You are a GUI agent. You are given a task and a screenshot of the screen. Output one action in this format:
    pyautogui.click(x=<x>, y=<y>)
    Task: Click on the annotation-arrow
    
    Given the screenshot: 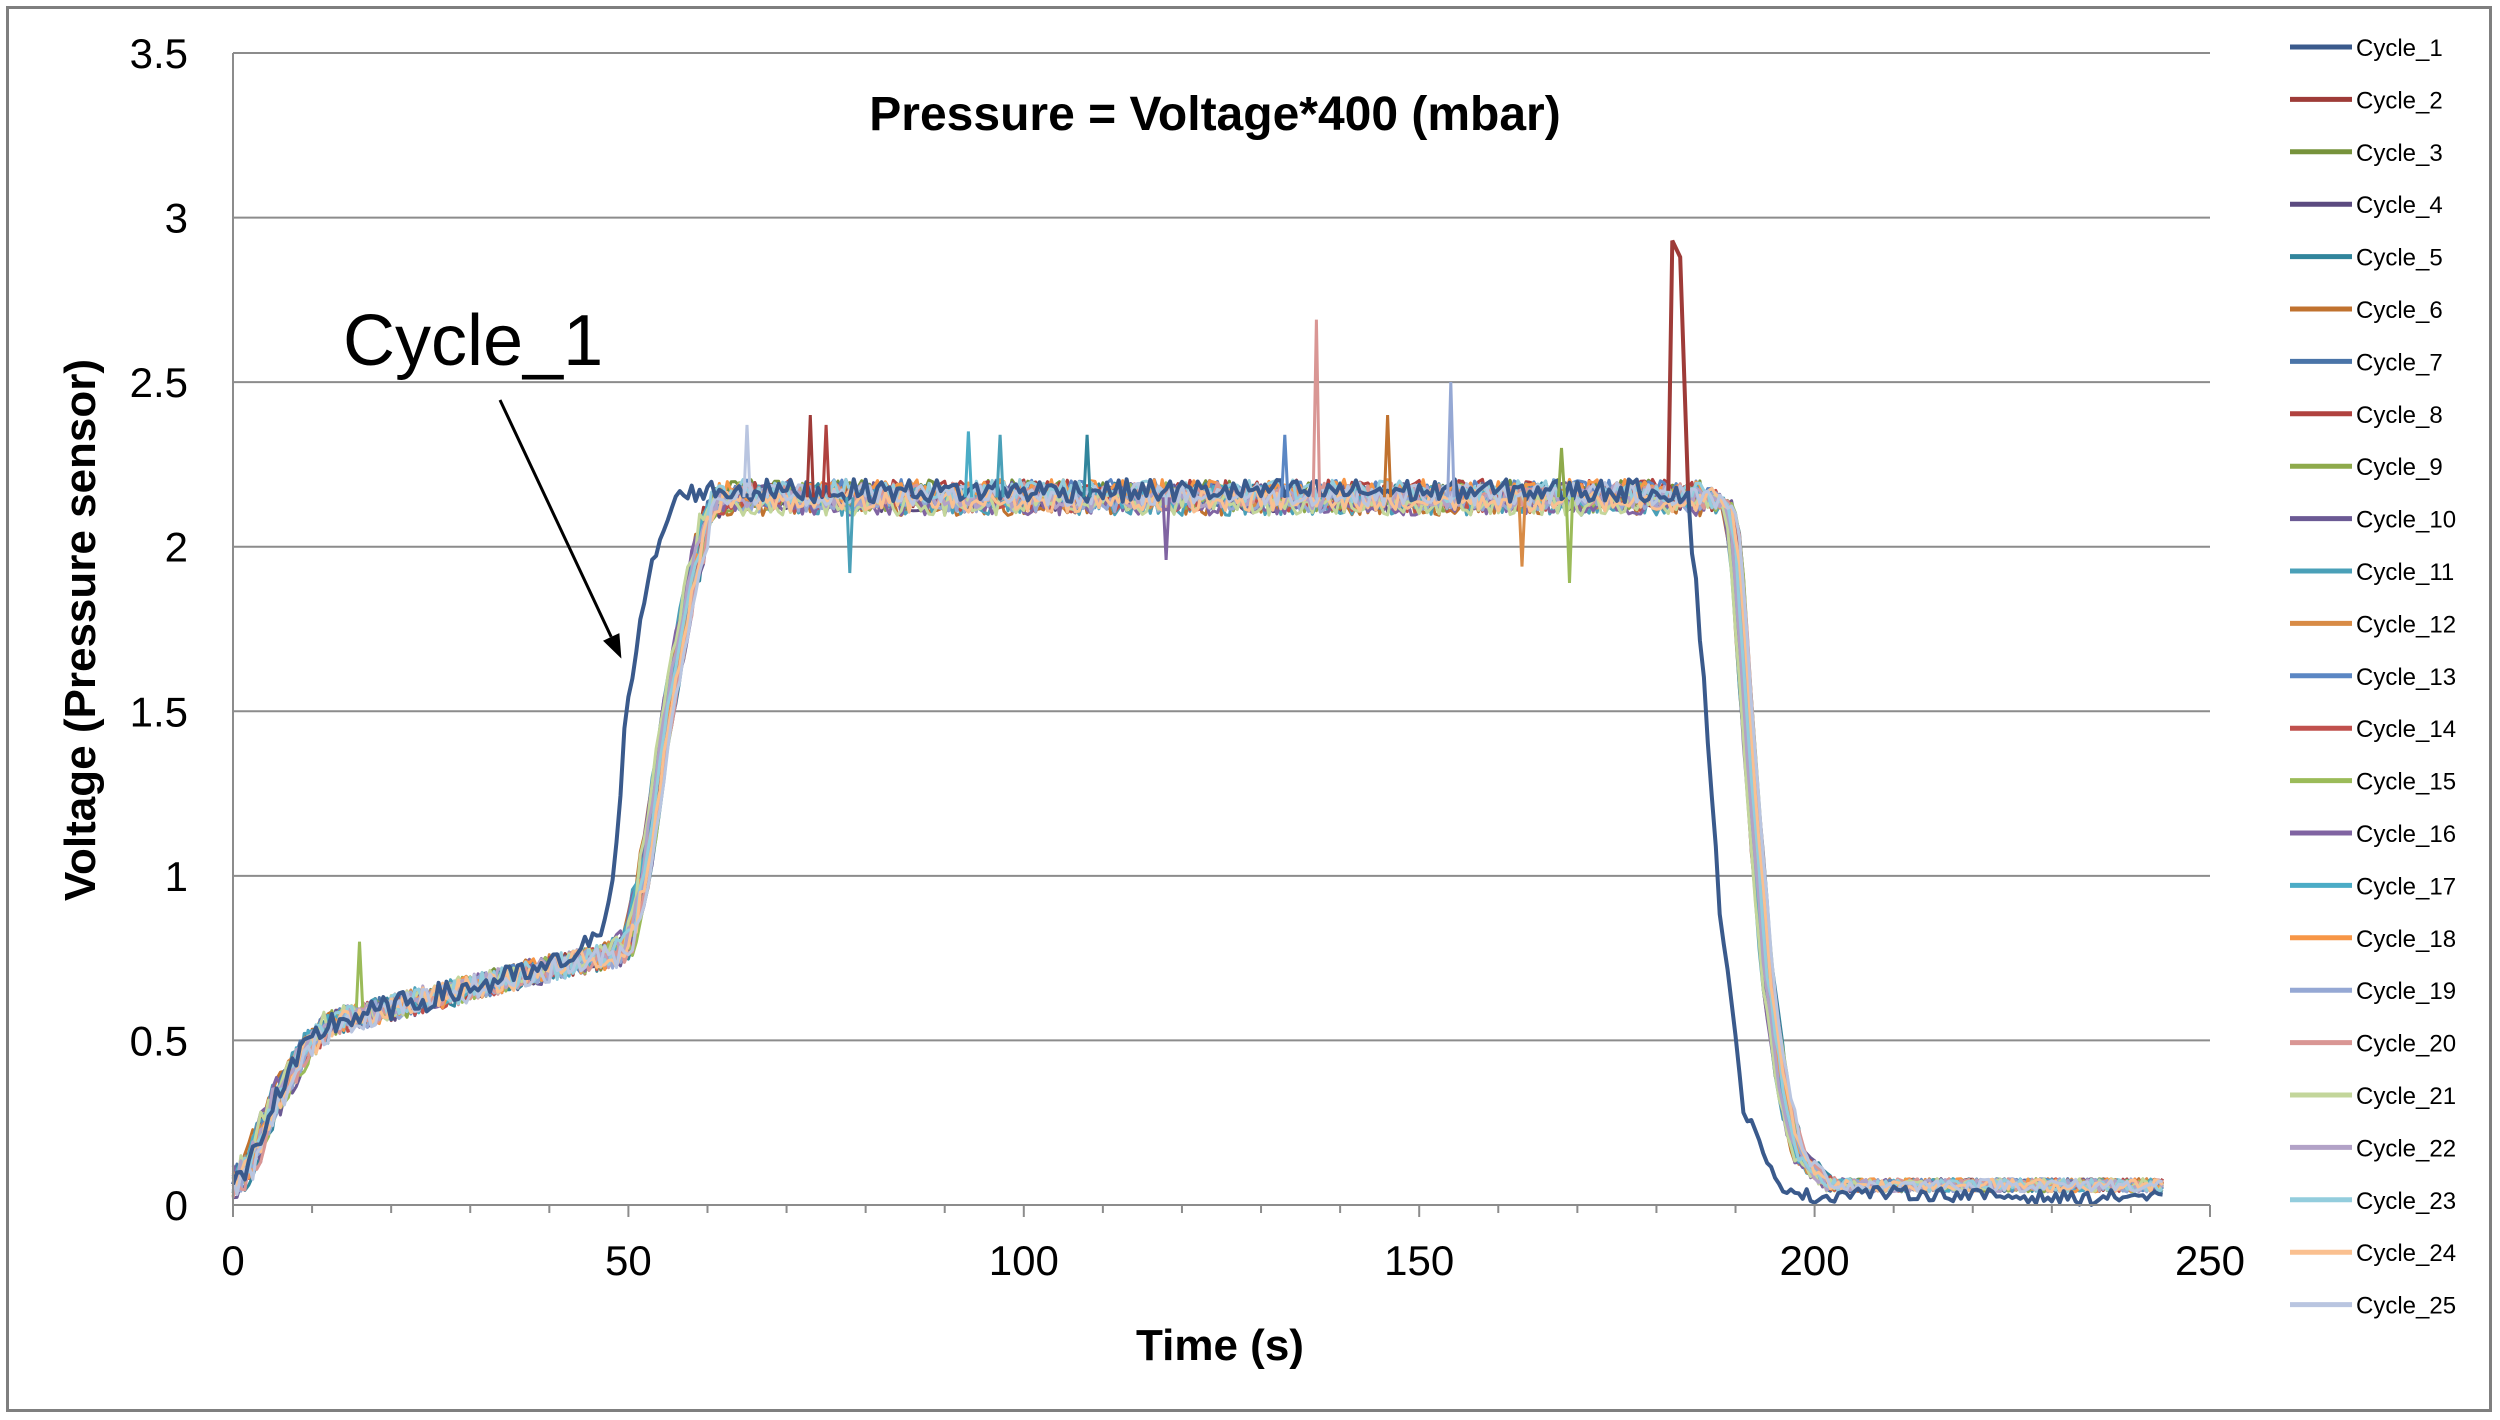 What is the action you would take?
    pyautogui.click(x=555, y=518)
    